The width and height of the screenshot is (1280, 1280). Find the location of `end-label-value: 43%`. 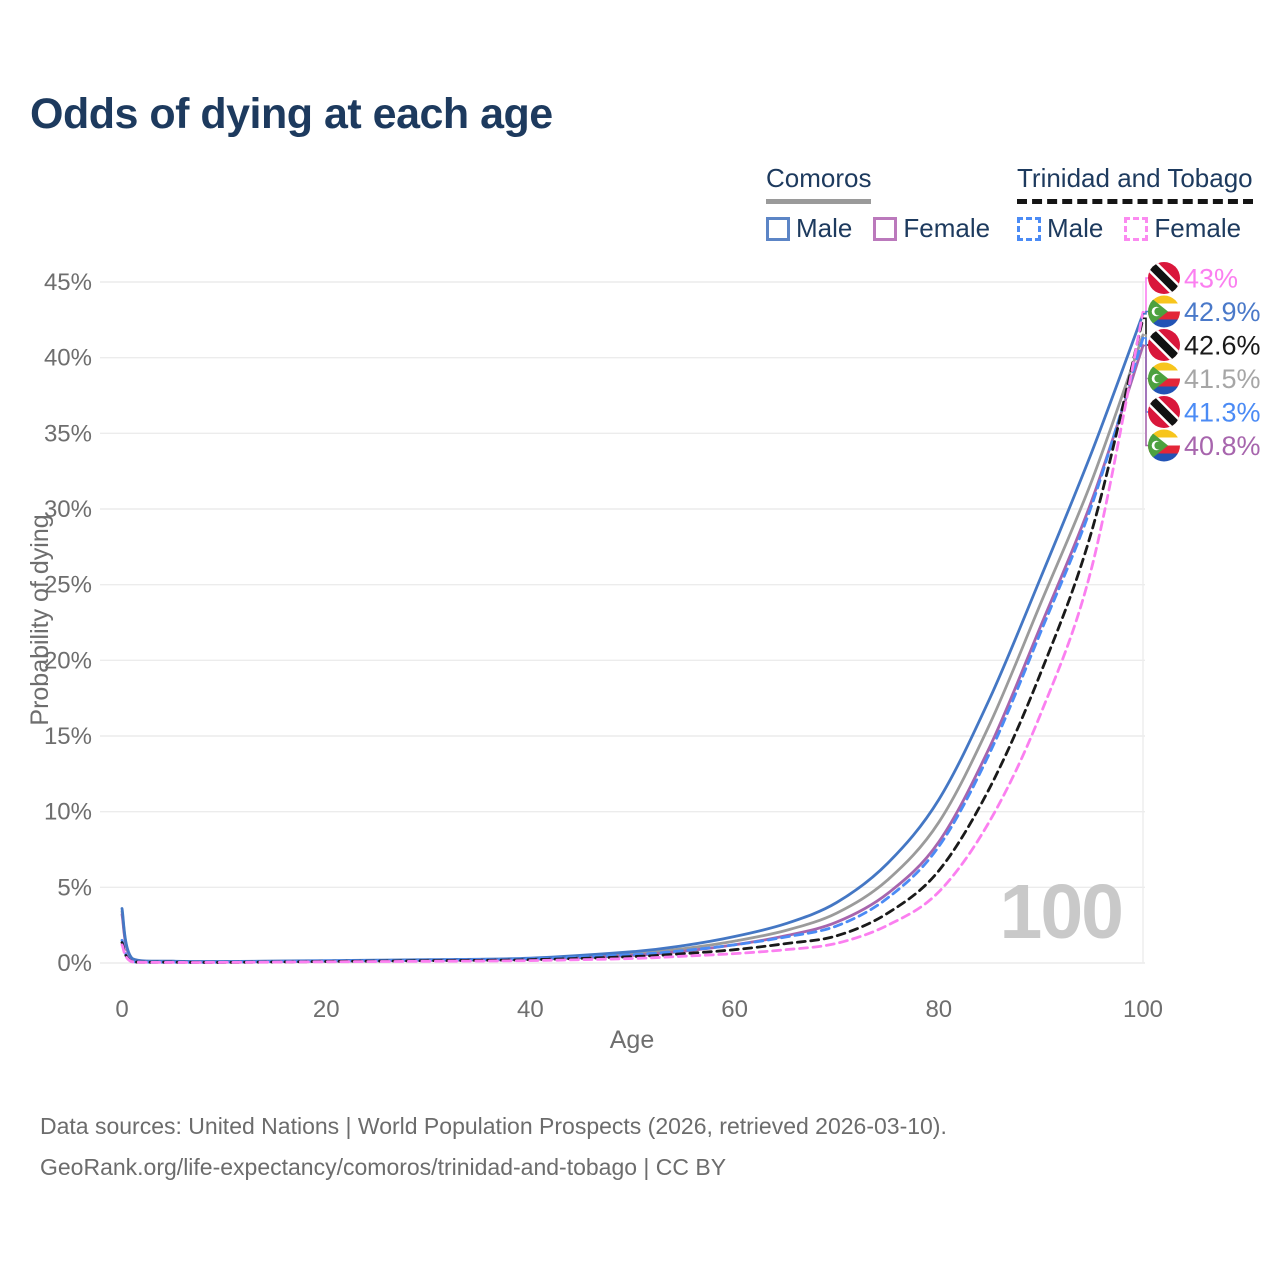

end-label-value: 43% is located at coordinates (1211, 279).